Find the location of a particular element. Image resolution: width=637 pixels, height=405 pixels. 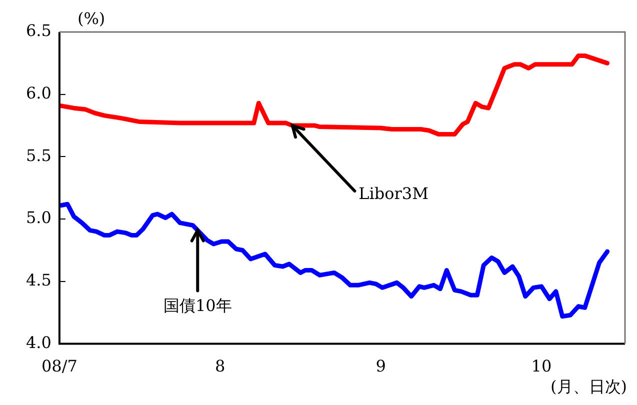

annotation: 国債10年 is located at coordinates (197, 305).